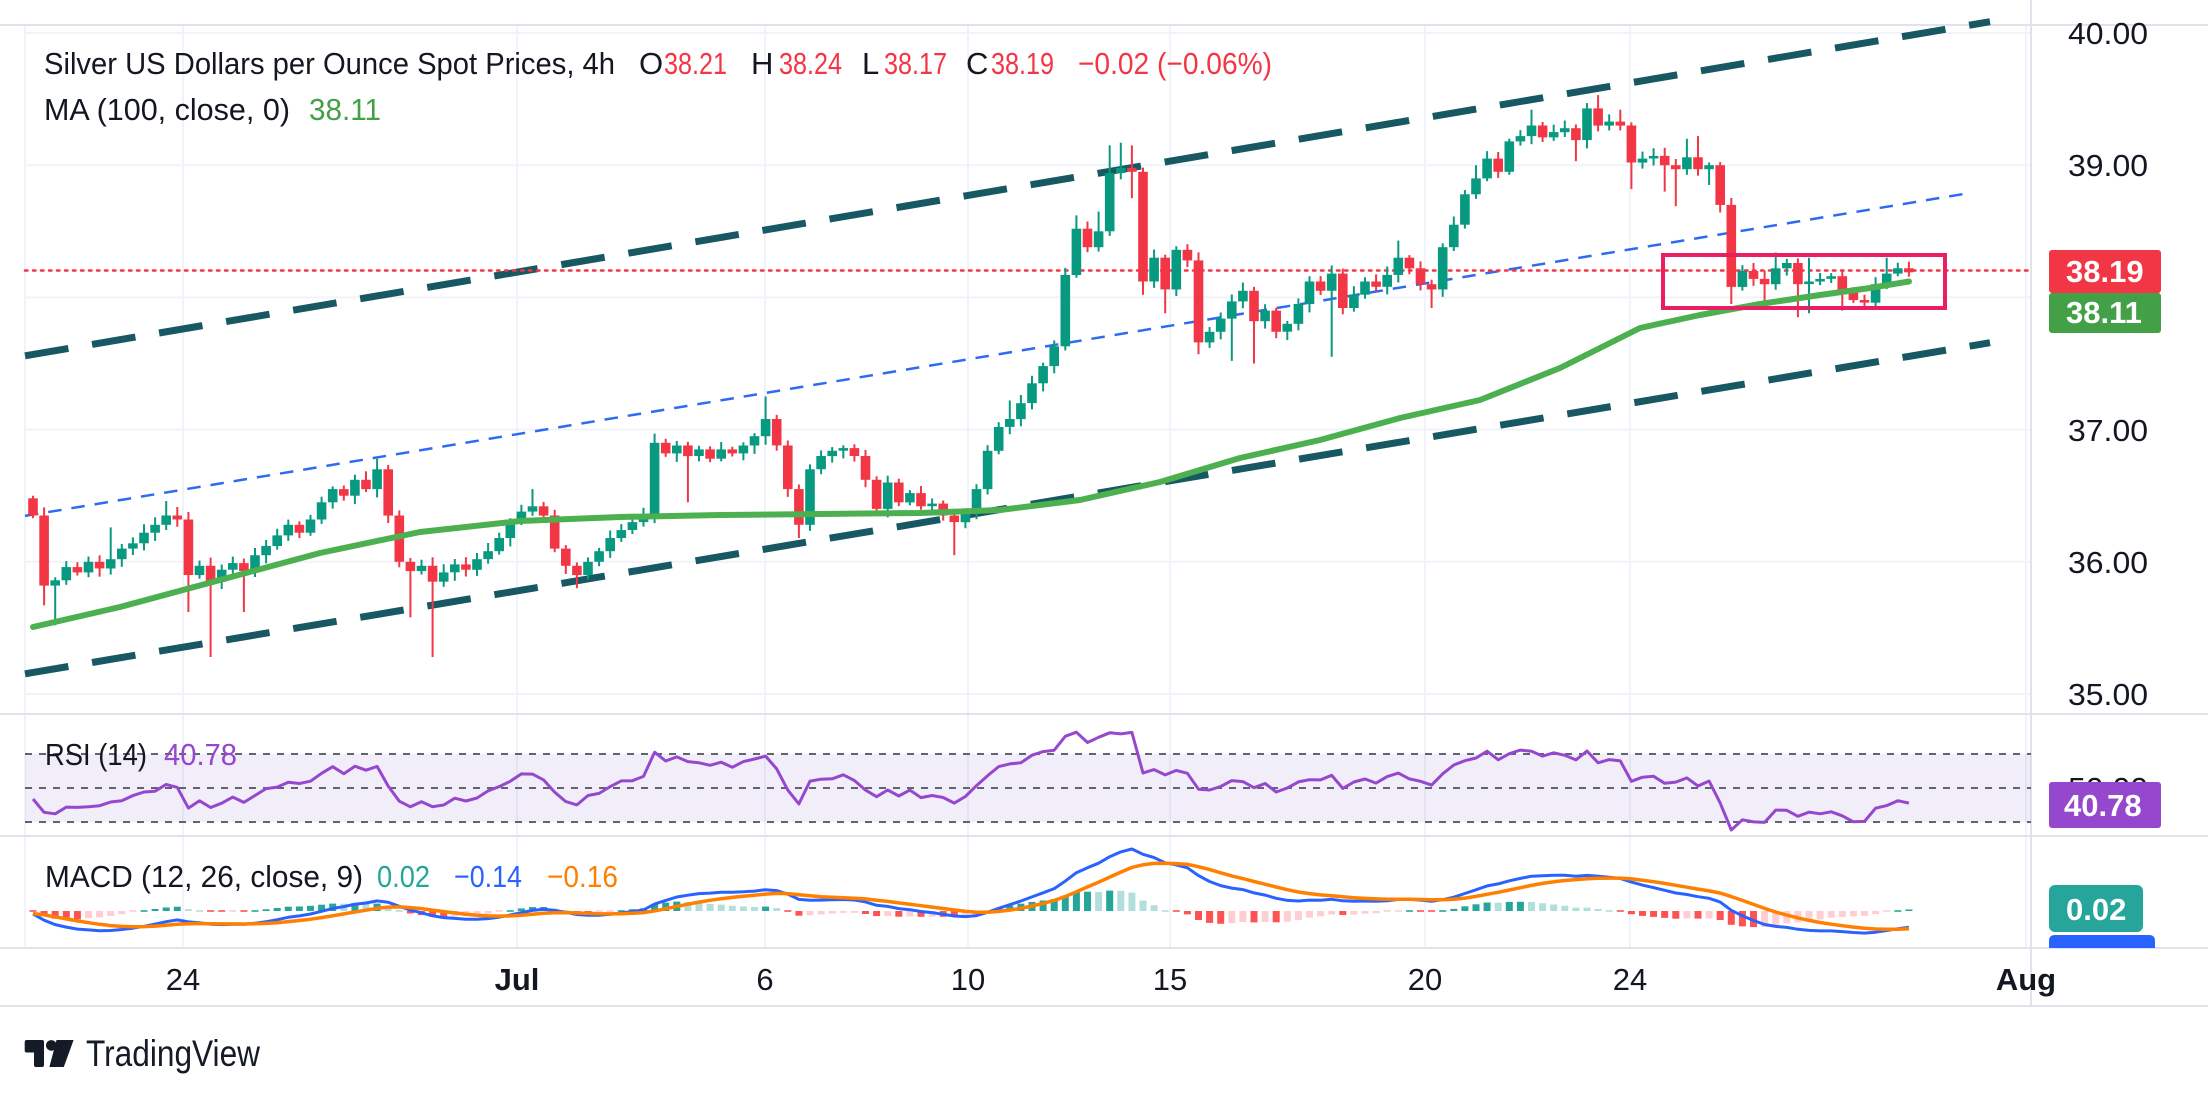 The image size is (2208, 1102). Describe the element at coordinates (915, 63) in the screenshot. I see `svg-text: 38.17` at that location.